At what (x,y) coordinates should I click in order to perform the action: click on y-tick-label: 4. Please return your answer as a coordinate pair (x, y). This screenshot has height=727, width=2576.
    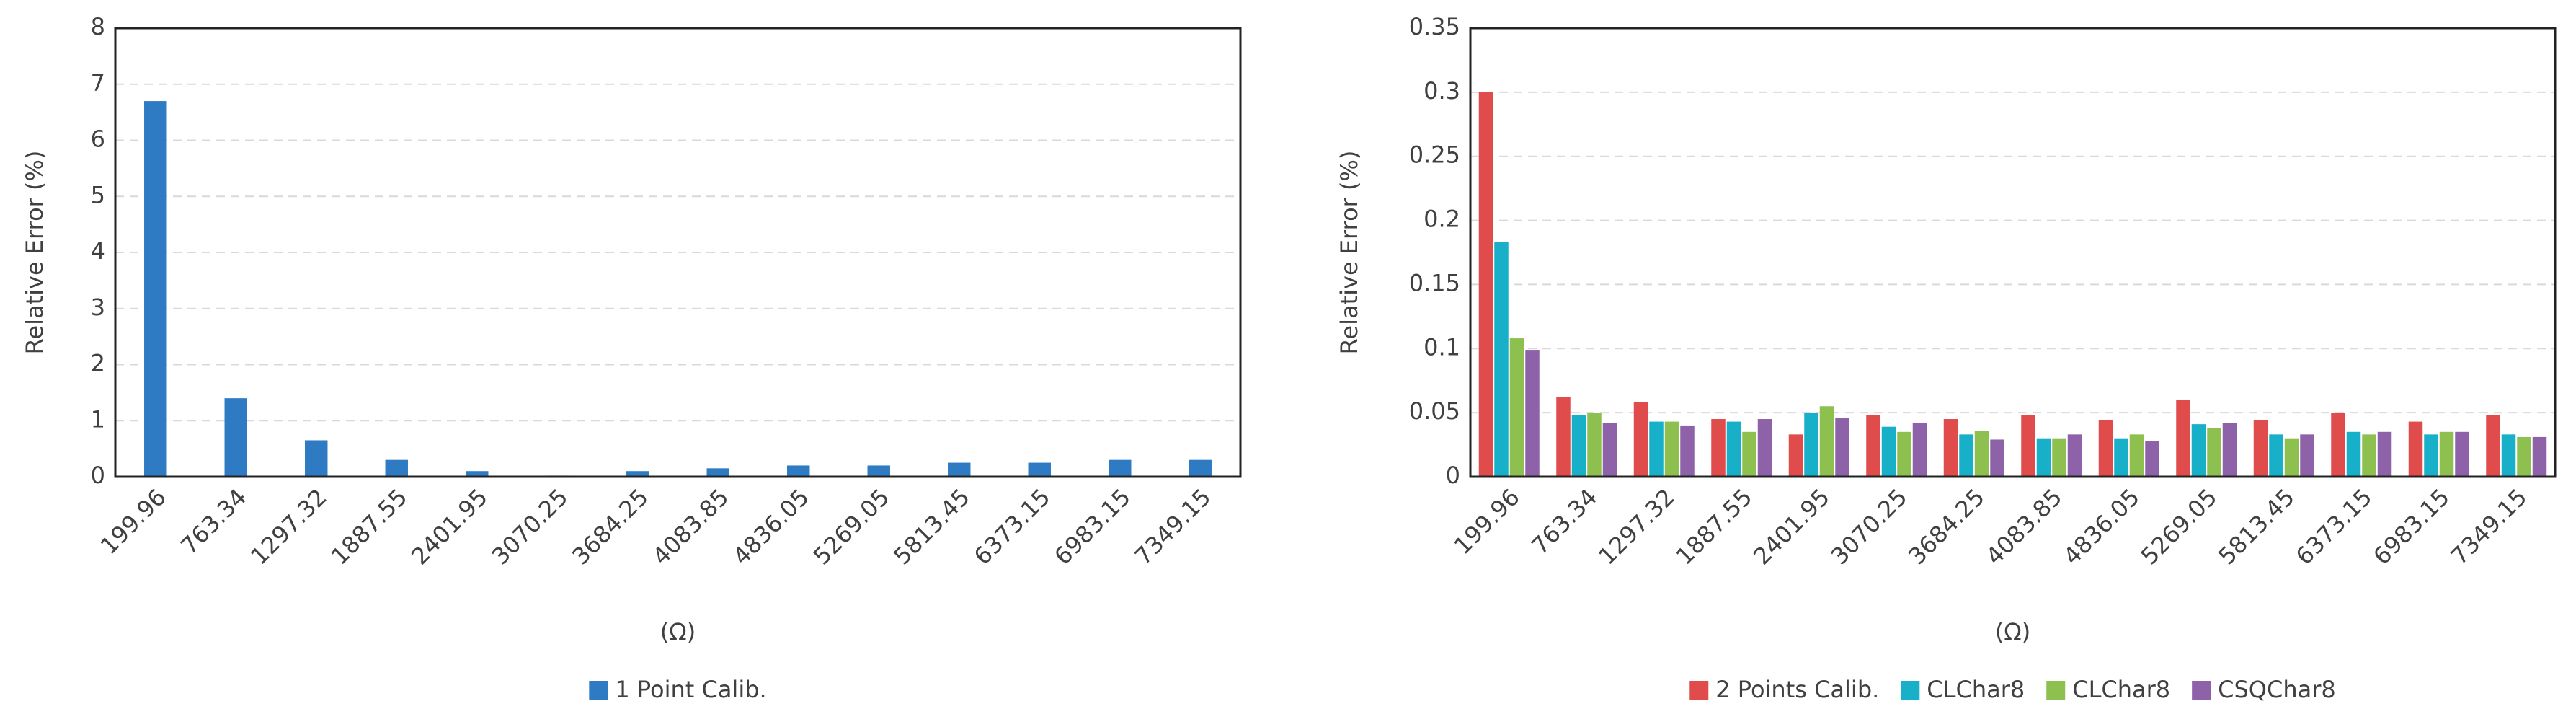
    Looking at the image, I should click on (98, 251).